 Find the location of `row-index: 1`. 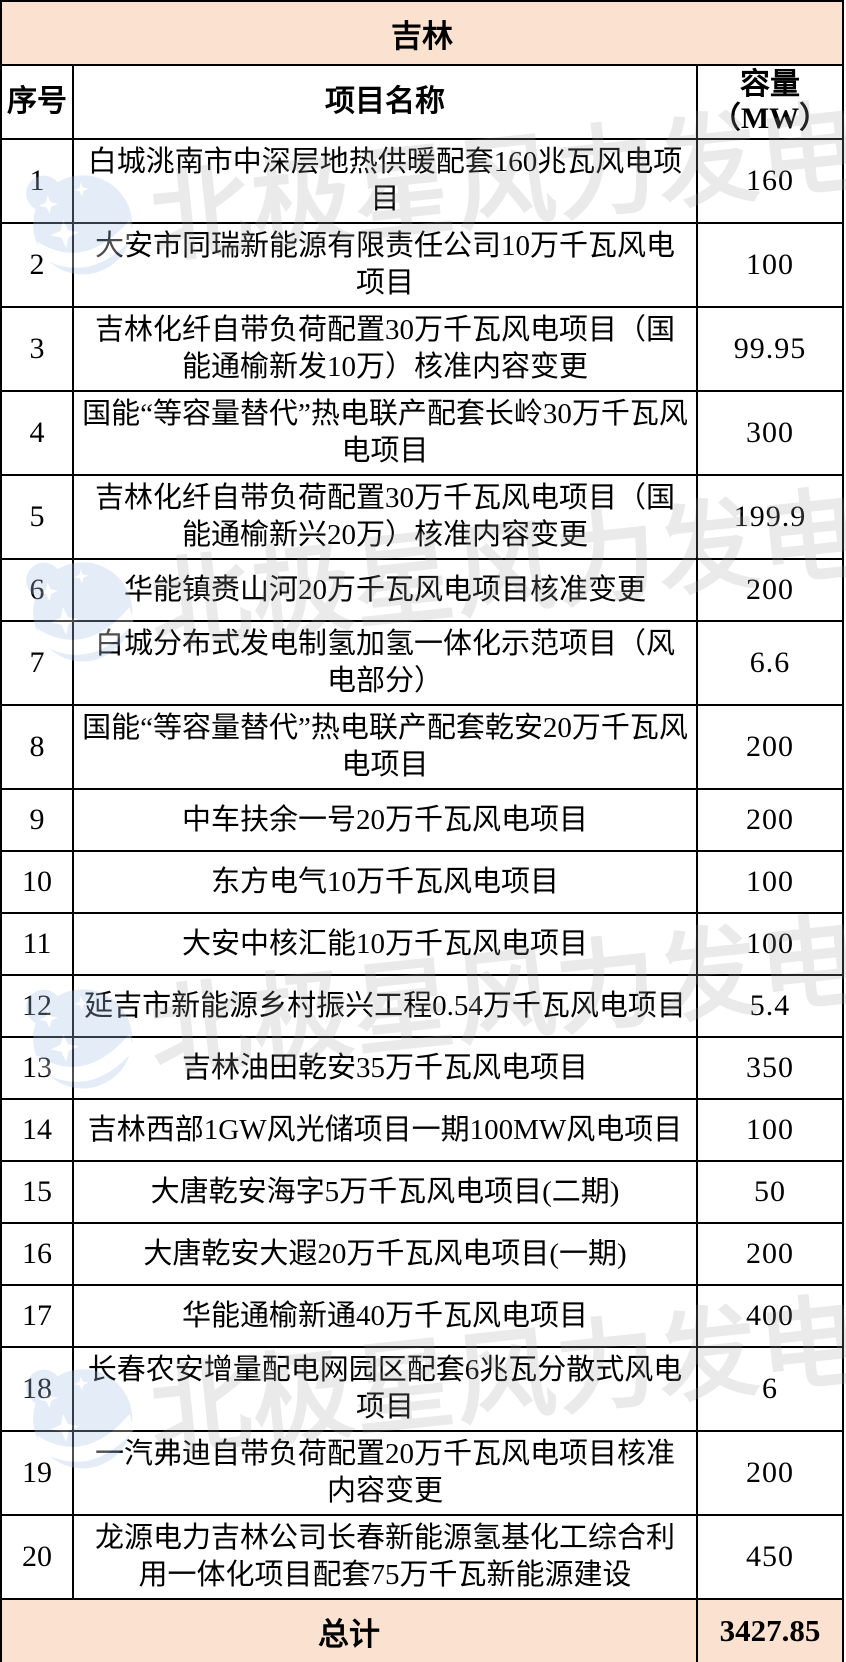

row-index: 1 is located at coordinates (37, 181).